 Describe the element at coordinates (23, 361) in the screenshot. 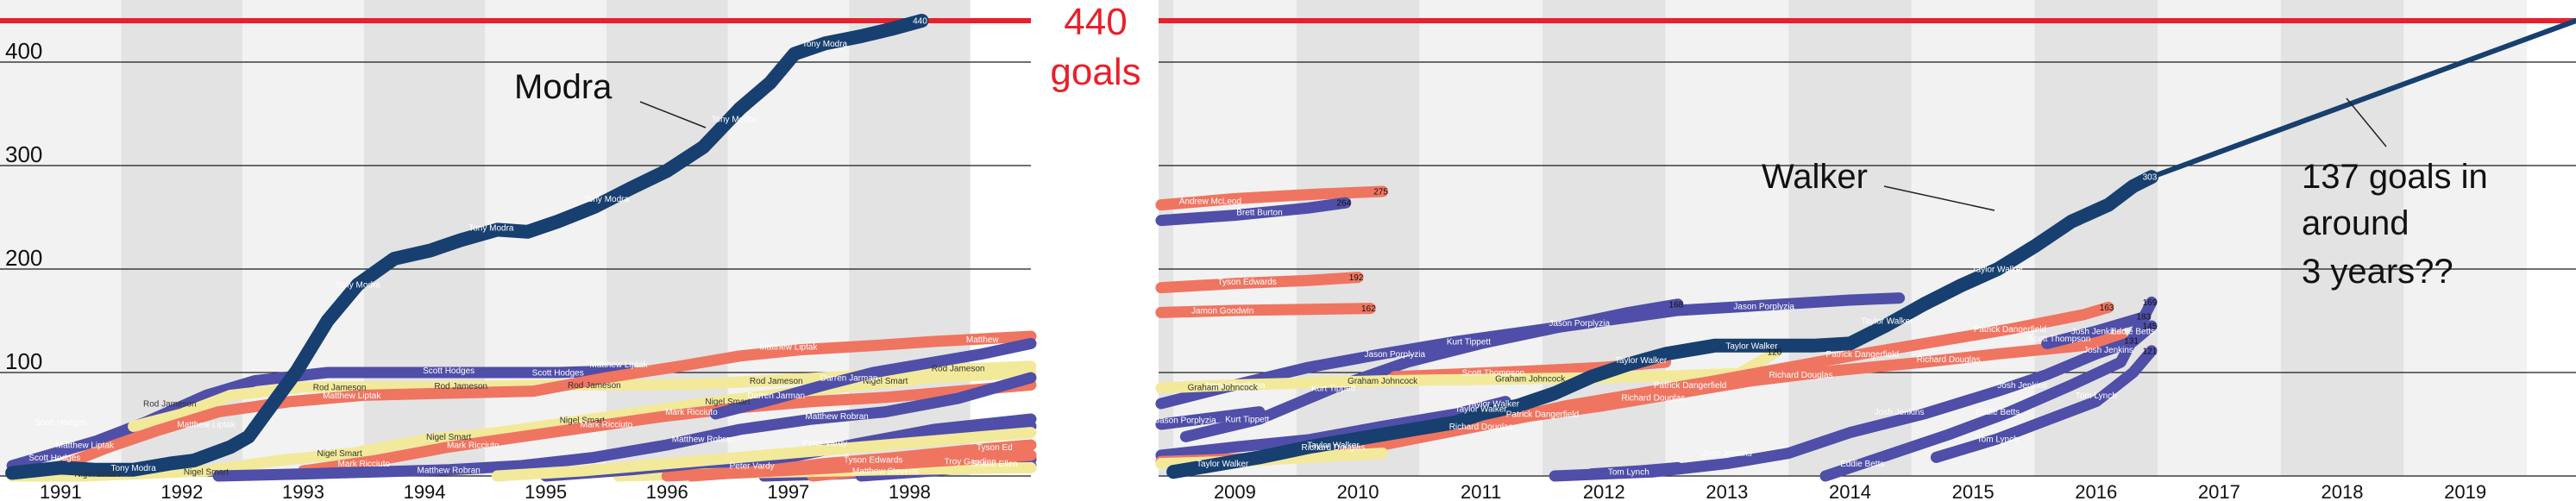

I see `y-tick-label: 100` at that location.